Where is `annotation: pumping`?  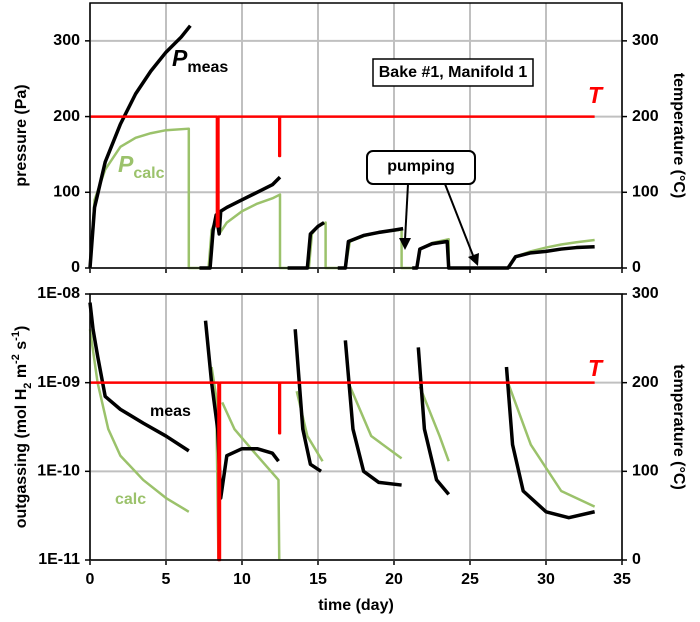
annotation: pumping is located at coordinates (421, 166).